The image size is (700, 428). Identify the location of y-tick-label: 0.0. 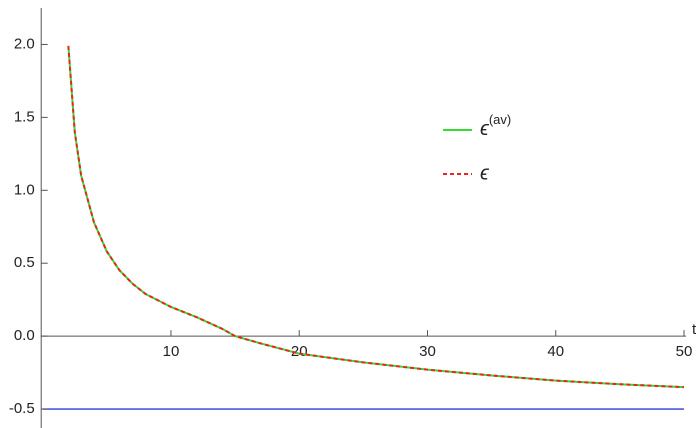
(24, 335).